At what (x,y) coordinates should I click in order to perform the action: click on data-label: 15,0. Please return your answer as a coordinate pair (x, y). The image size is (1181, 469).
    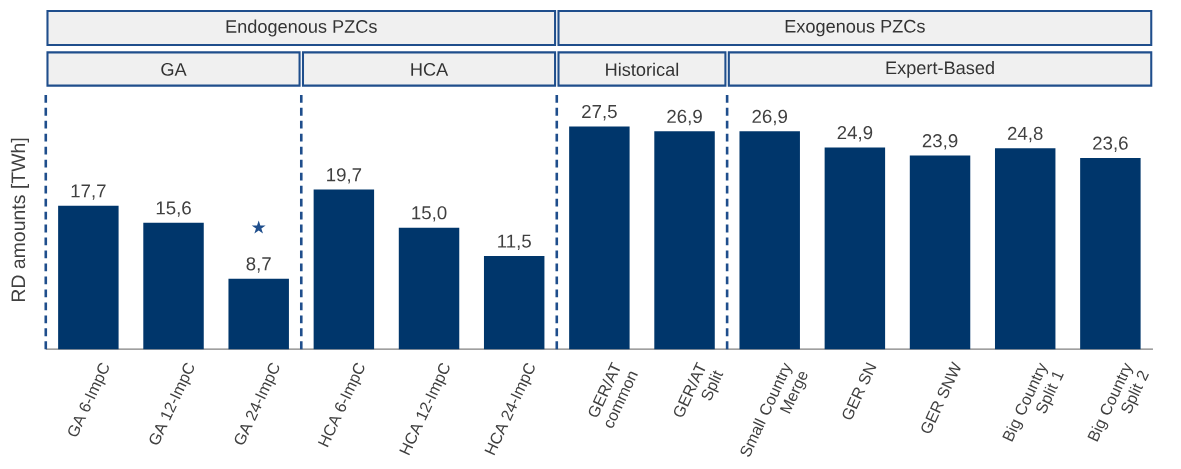
    Looking at the image, I should click on (429, 214).